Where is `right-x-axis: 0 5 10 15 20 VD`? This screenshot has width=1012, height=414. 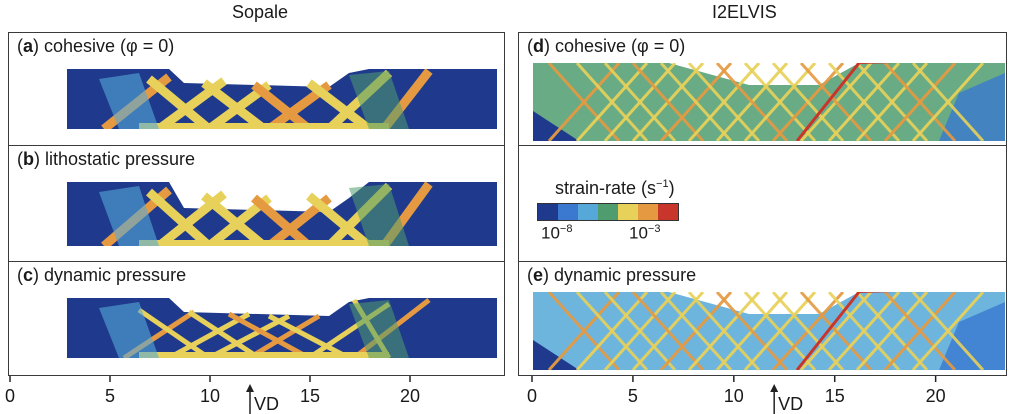 right-x-axis: 0 5 10 15 20 VD is located at coordinates (762, 395).